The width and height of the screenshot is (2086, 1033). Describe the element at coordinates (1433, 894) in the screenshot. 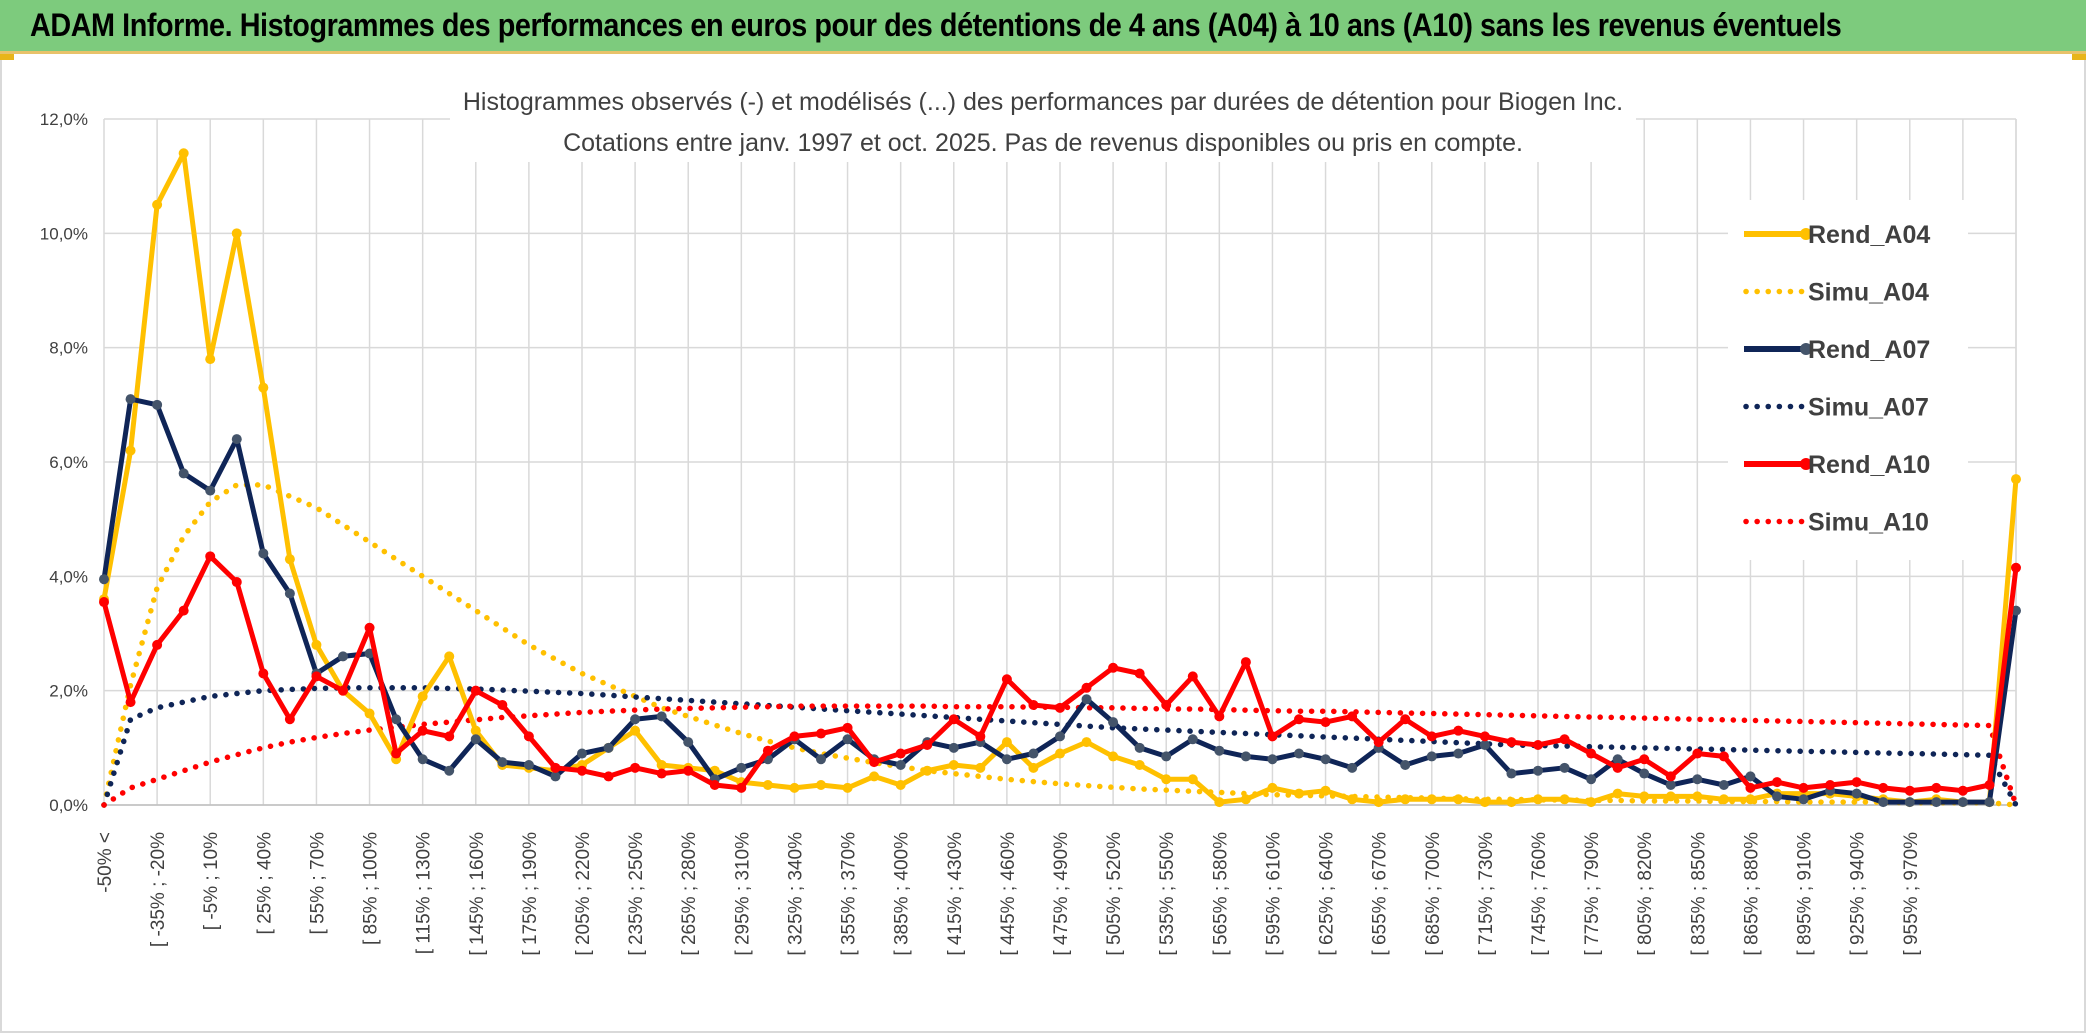

I see `x-tick-label: [ 685% ; 700%` at that location.